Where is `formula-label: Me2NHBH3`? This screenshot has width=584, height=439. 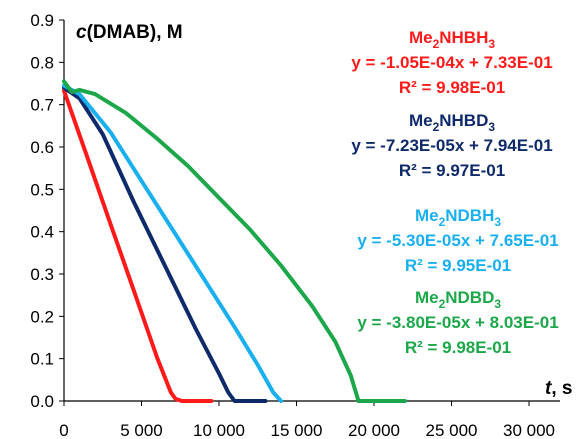 formula-label: Me2NHBH3 is located at coordinates (452, 39).